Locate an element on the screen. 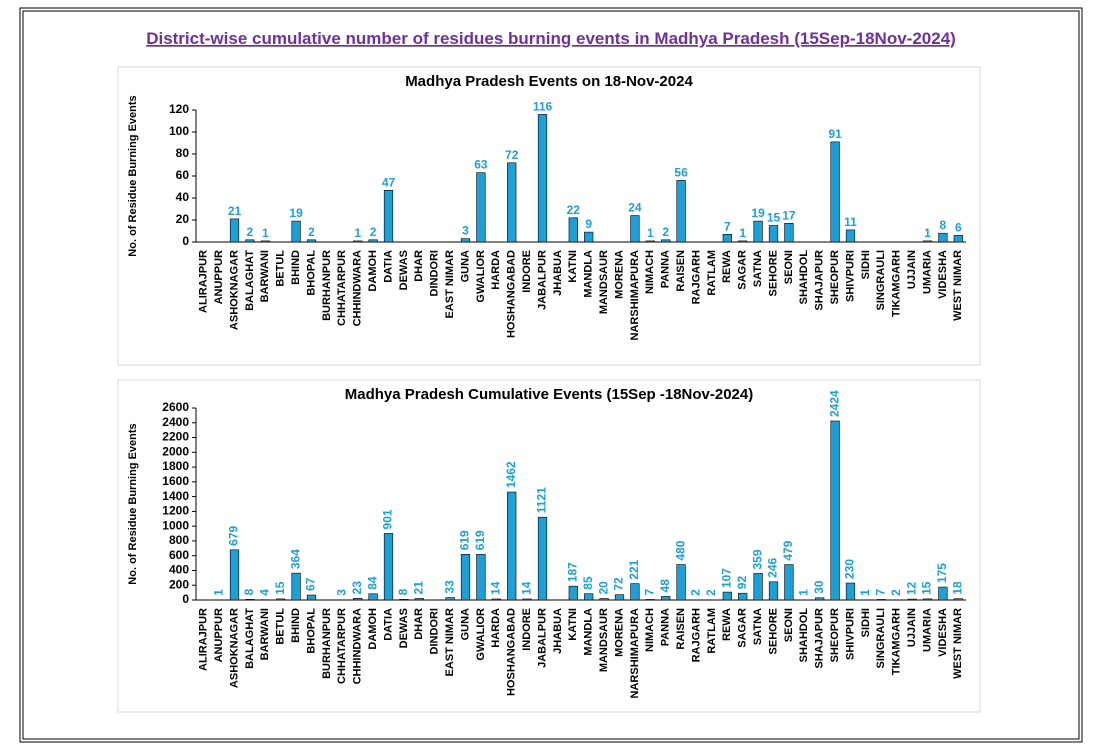 Image resolution: width=1095 pixels, height=749 pixels. y-tick-label: 120 is located at coordinates (179, 109).